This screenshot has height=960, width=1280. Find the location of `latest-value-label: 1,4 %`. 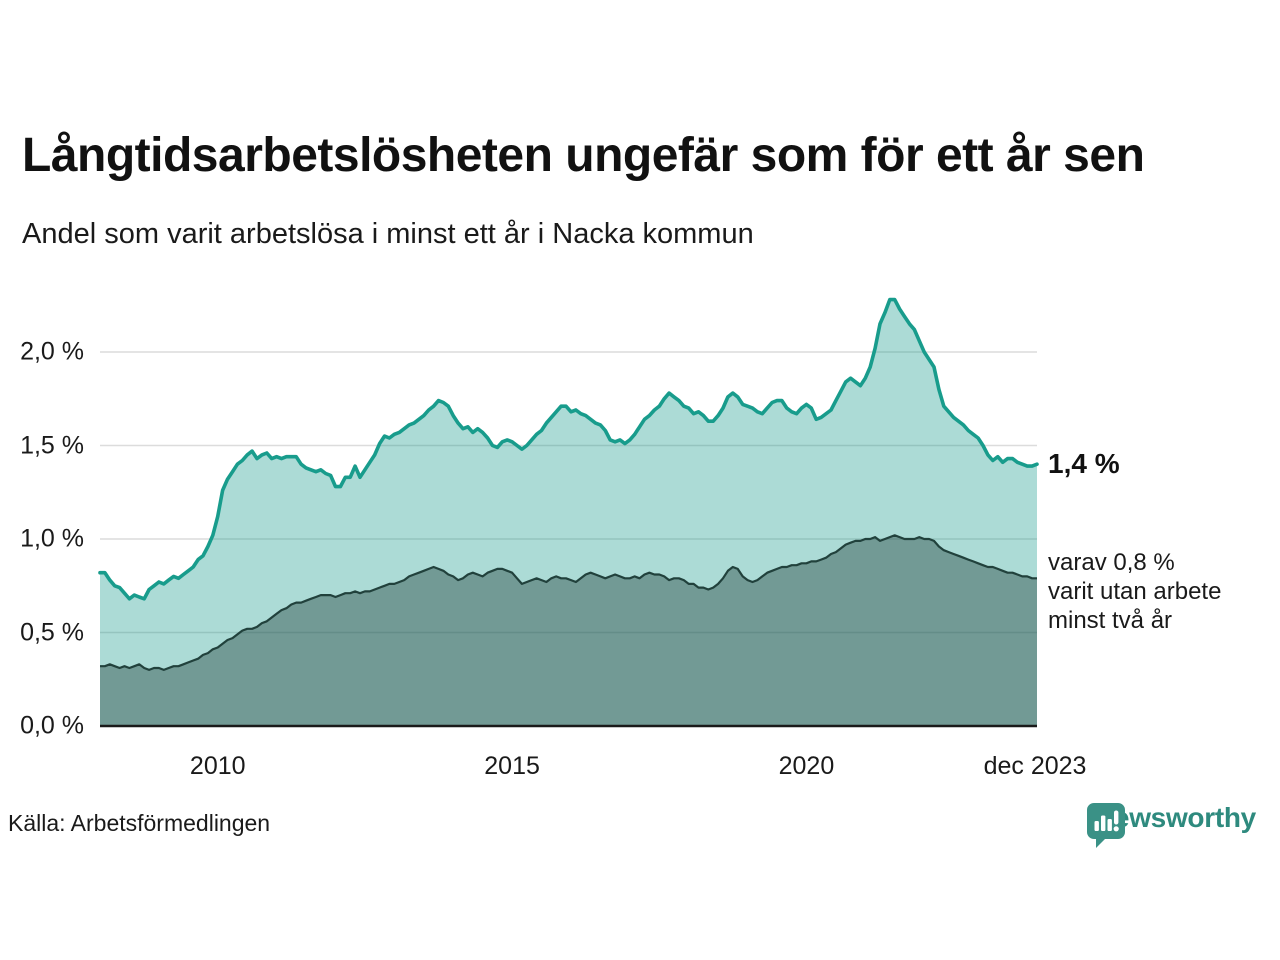

latest-value-label: 1,4 % is located at coordinates (1084, 464).